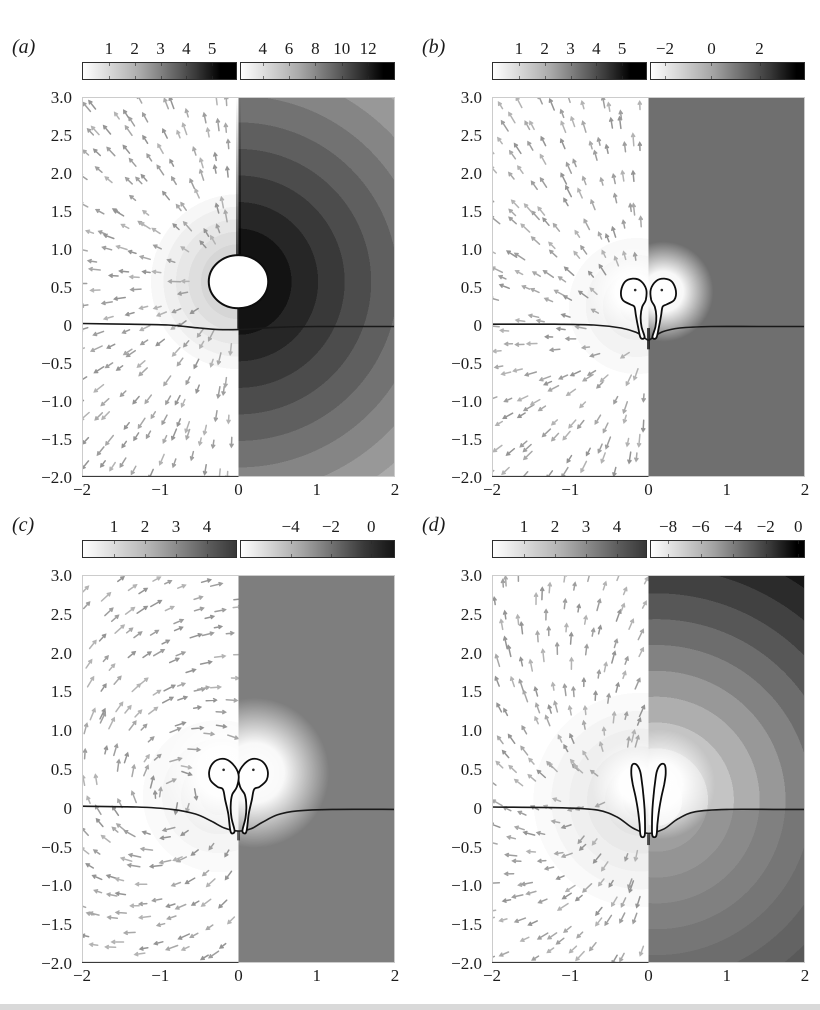  I want to click on x-tick-label: 2, so click(805, 489).